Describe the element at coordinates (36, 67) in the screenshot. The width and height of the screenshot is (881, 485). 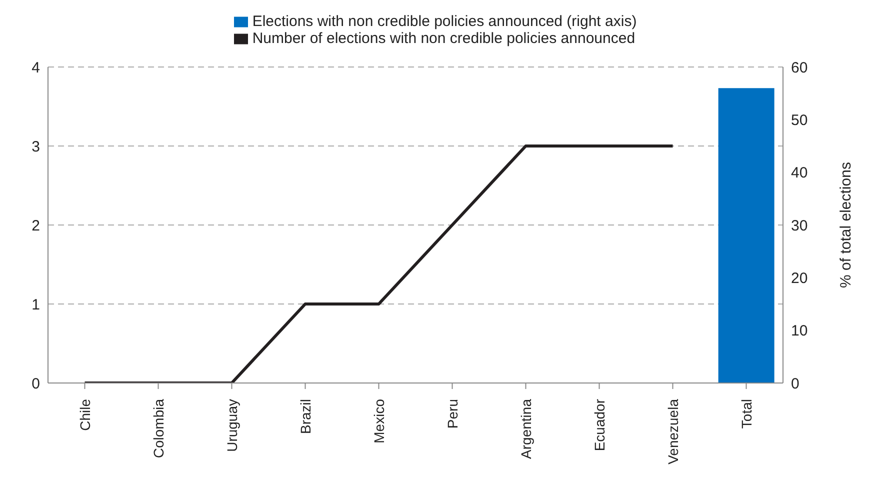
I see `y-tick-label: 4` at that location.